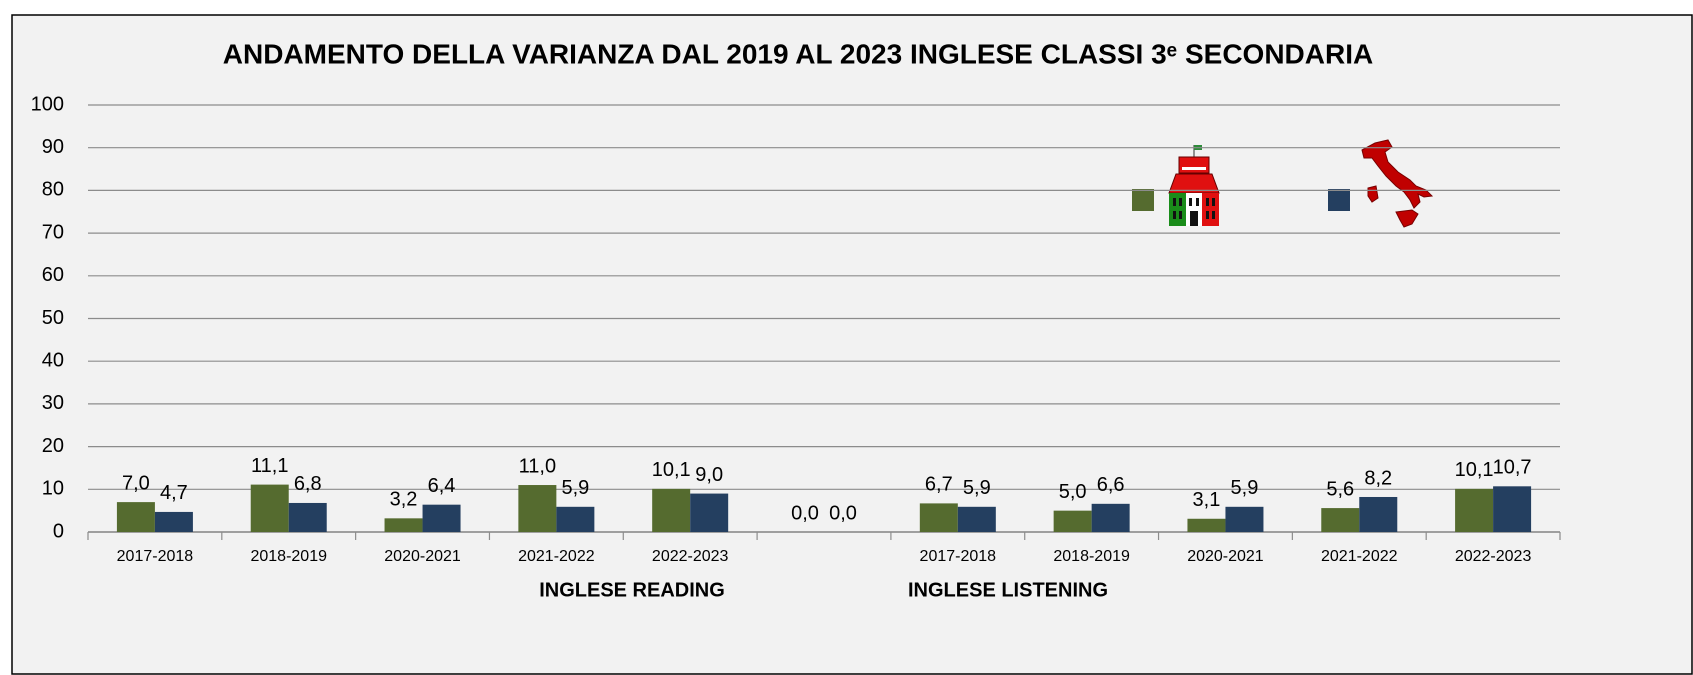 This screenshot has width=1693, height=675. I want to click on y-tick-label: 80, so click(53, 190).